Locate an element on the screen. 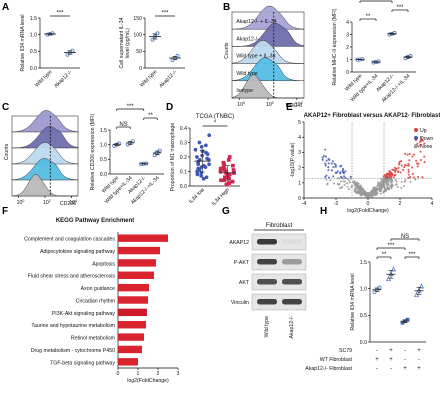 This screenshot has width=440, height=403. blot-row-label: AKT is located at coordinates (244, 283).